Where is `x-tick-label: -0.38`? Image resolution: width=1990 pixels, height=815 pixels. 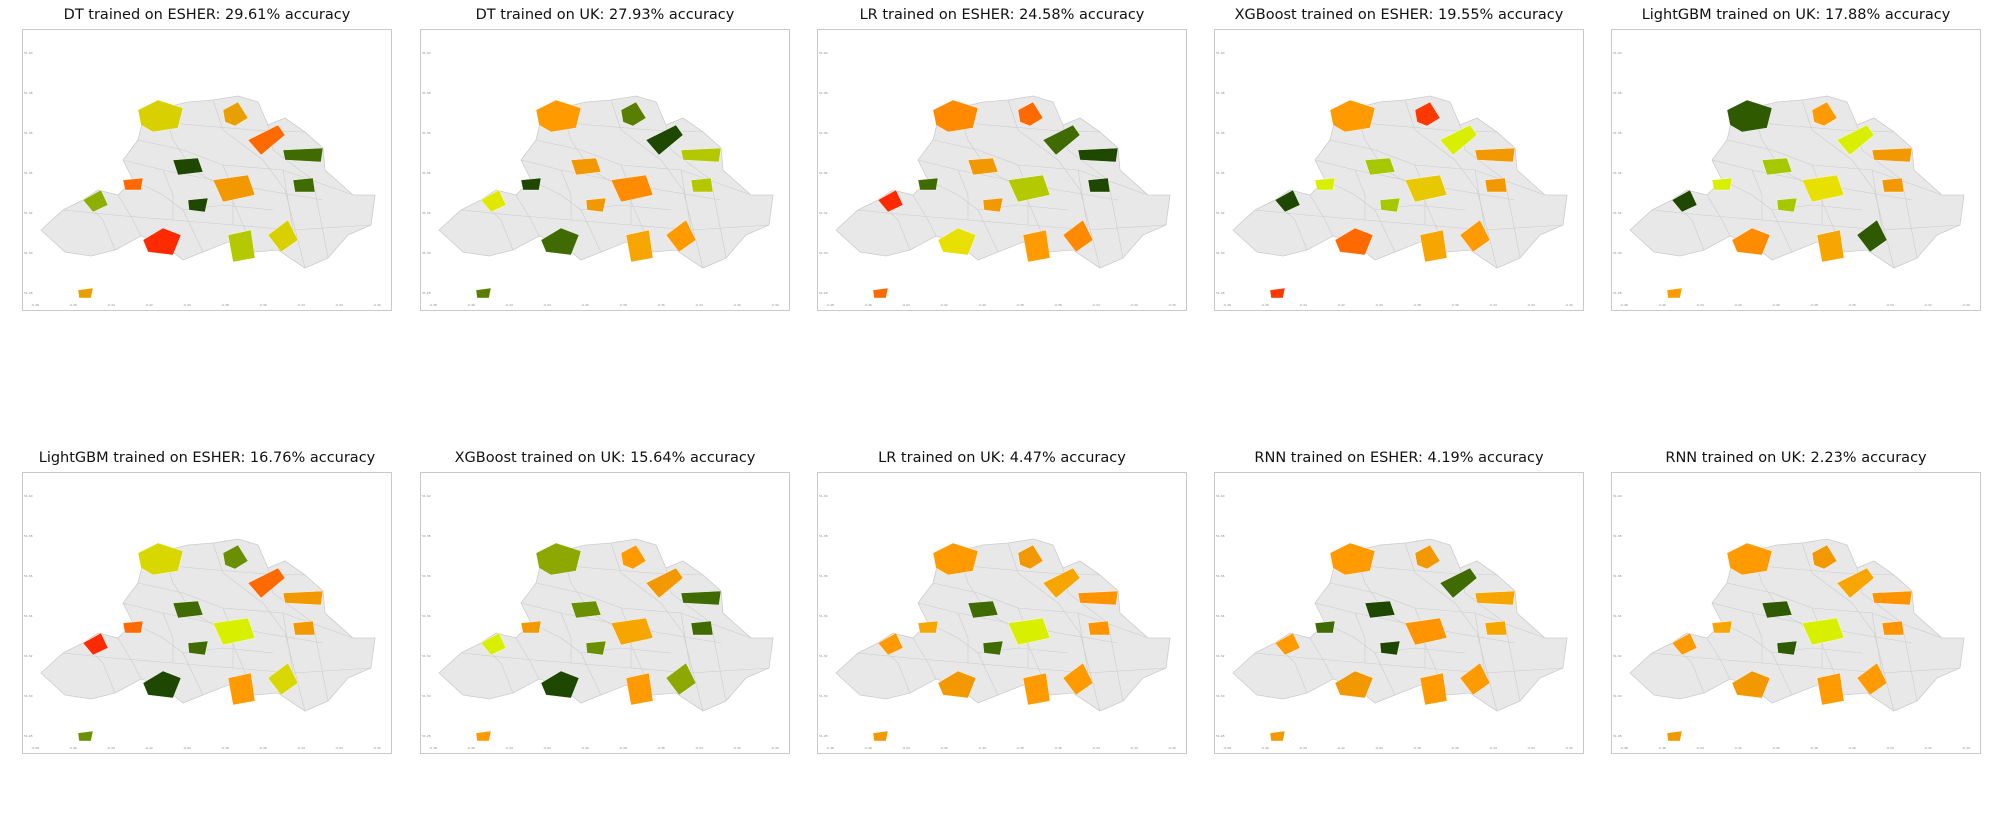 x-tick-label: -0.38 is located at coordinates (1814, 748).